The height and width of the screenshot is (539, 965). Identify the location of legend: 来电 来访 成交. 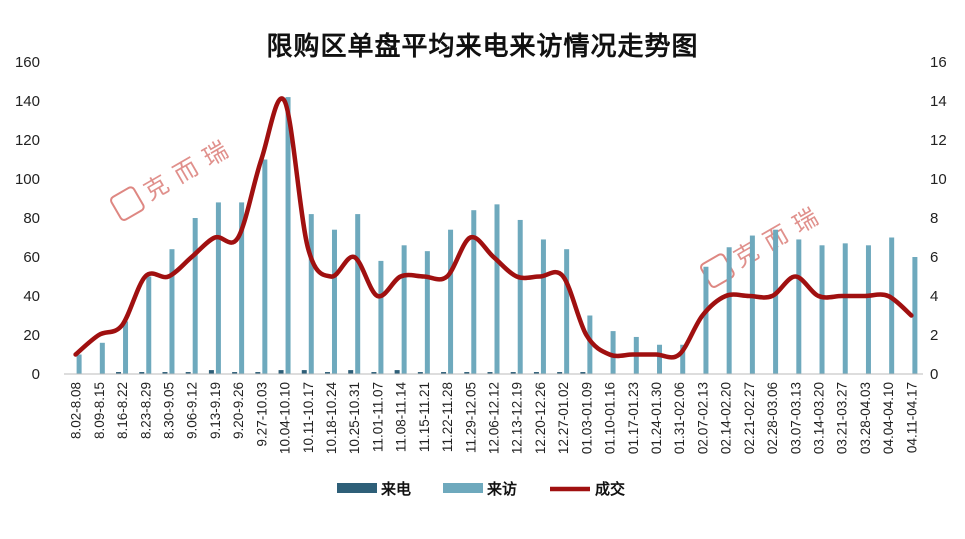
(481, 489).